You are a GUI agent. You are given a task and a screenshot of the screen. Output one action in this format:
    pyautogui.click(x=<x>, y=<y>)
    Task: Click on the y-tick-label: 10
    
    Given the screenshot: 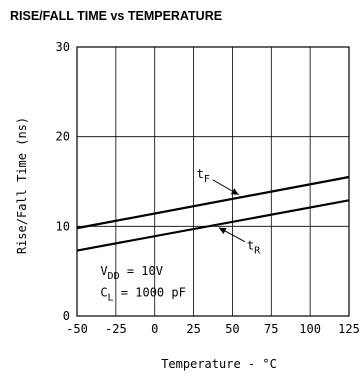 What is the action you would take?
    pyautogui.click(x=63, y=226)
    